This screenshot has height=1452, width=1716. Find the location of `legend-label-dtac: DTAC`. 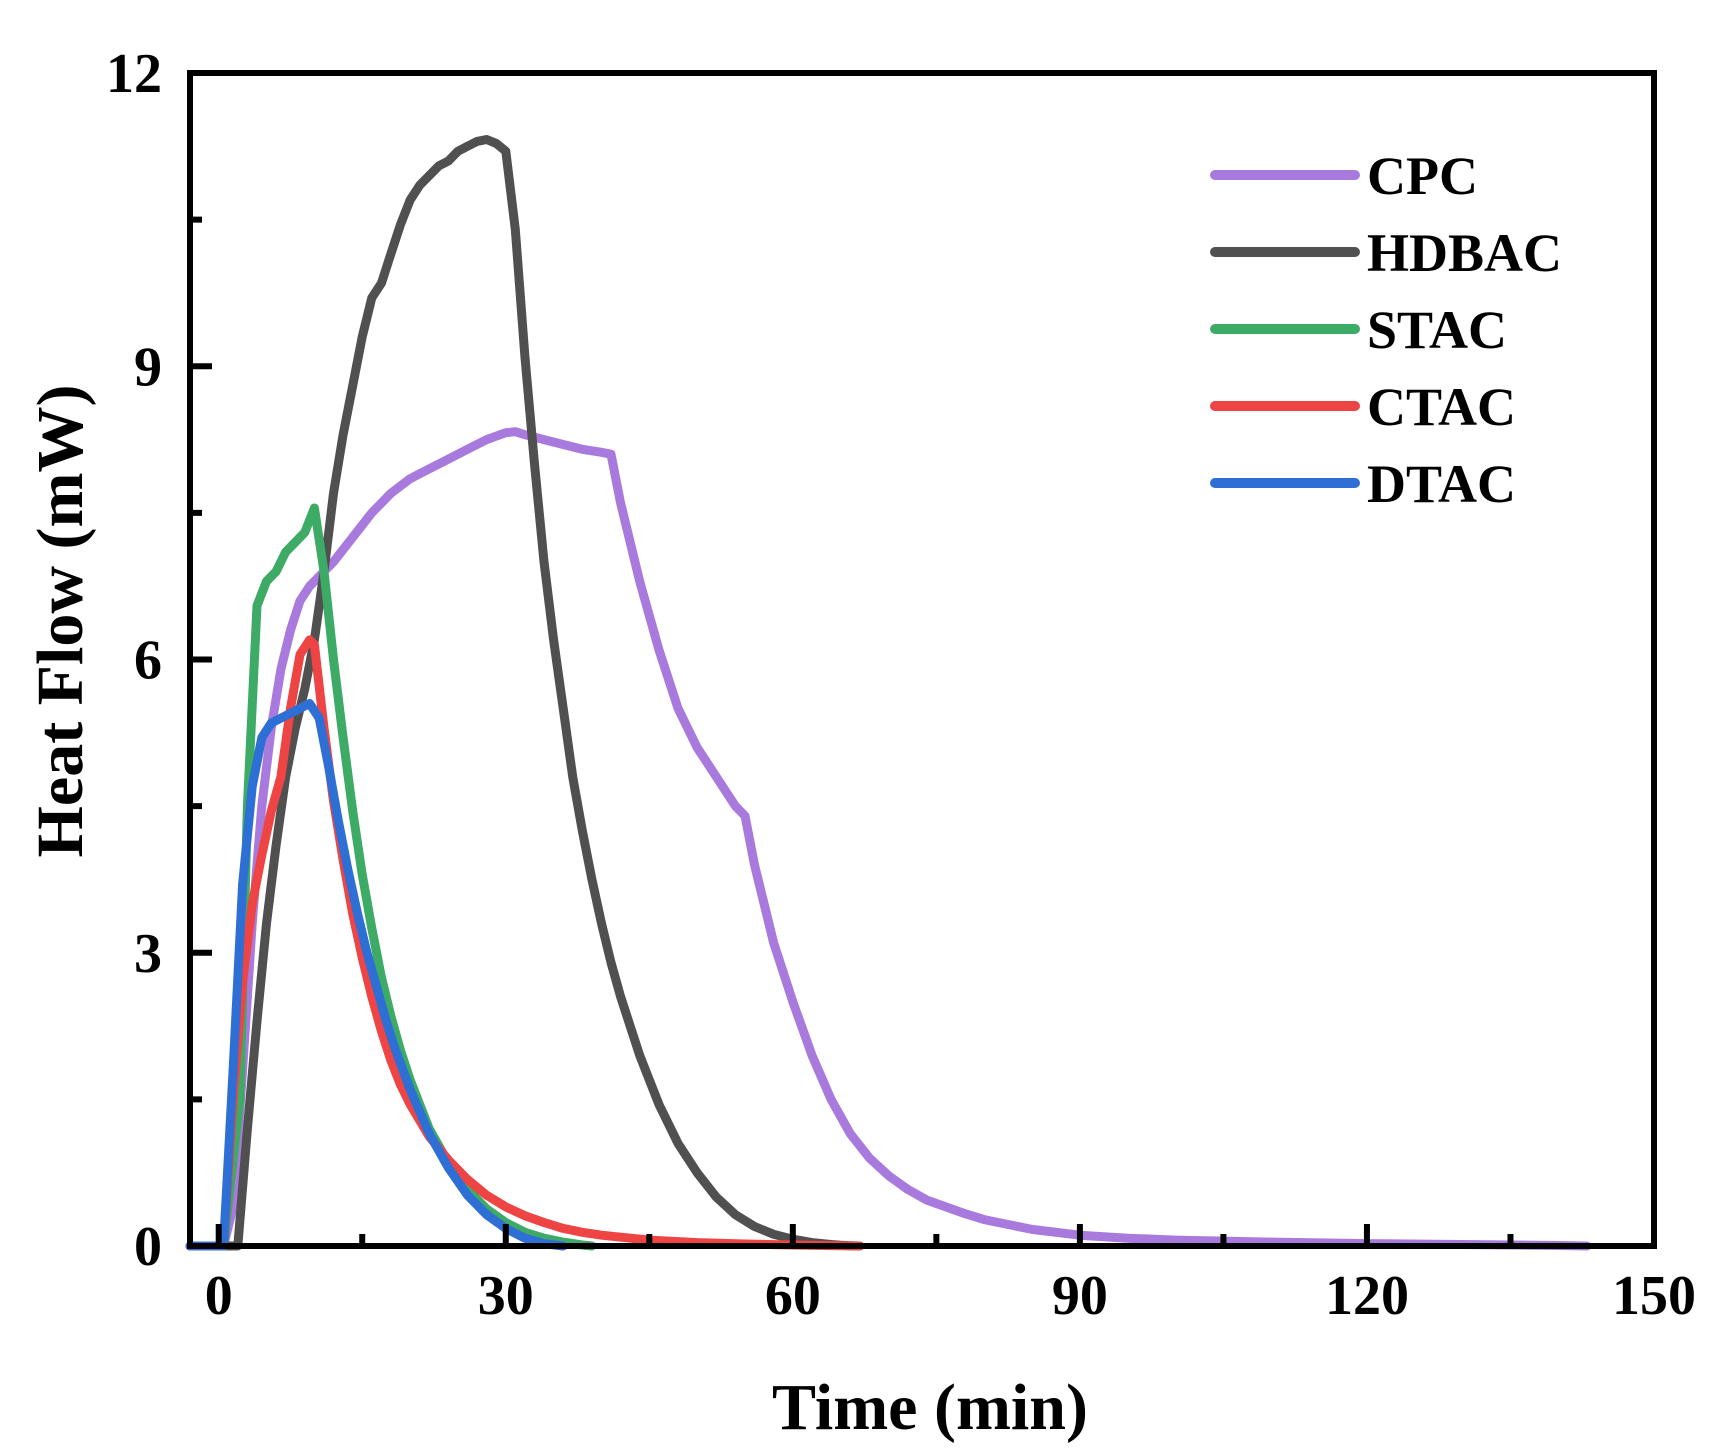

legend-label-dtac: DTAC is located at coordinates (1441, 484).